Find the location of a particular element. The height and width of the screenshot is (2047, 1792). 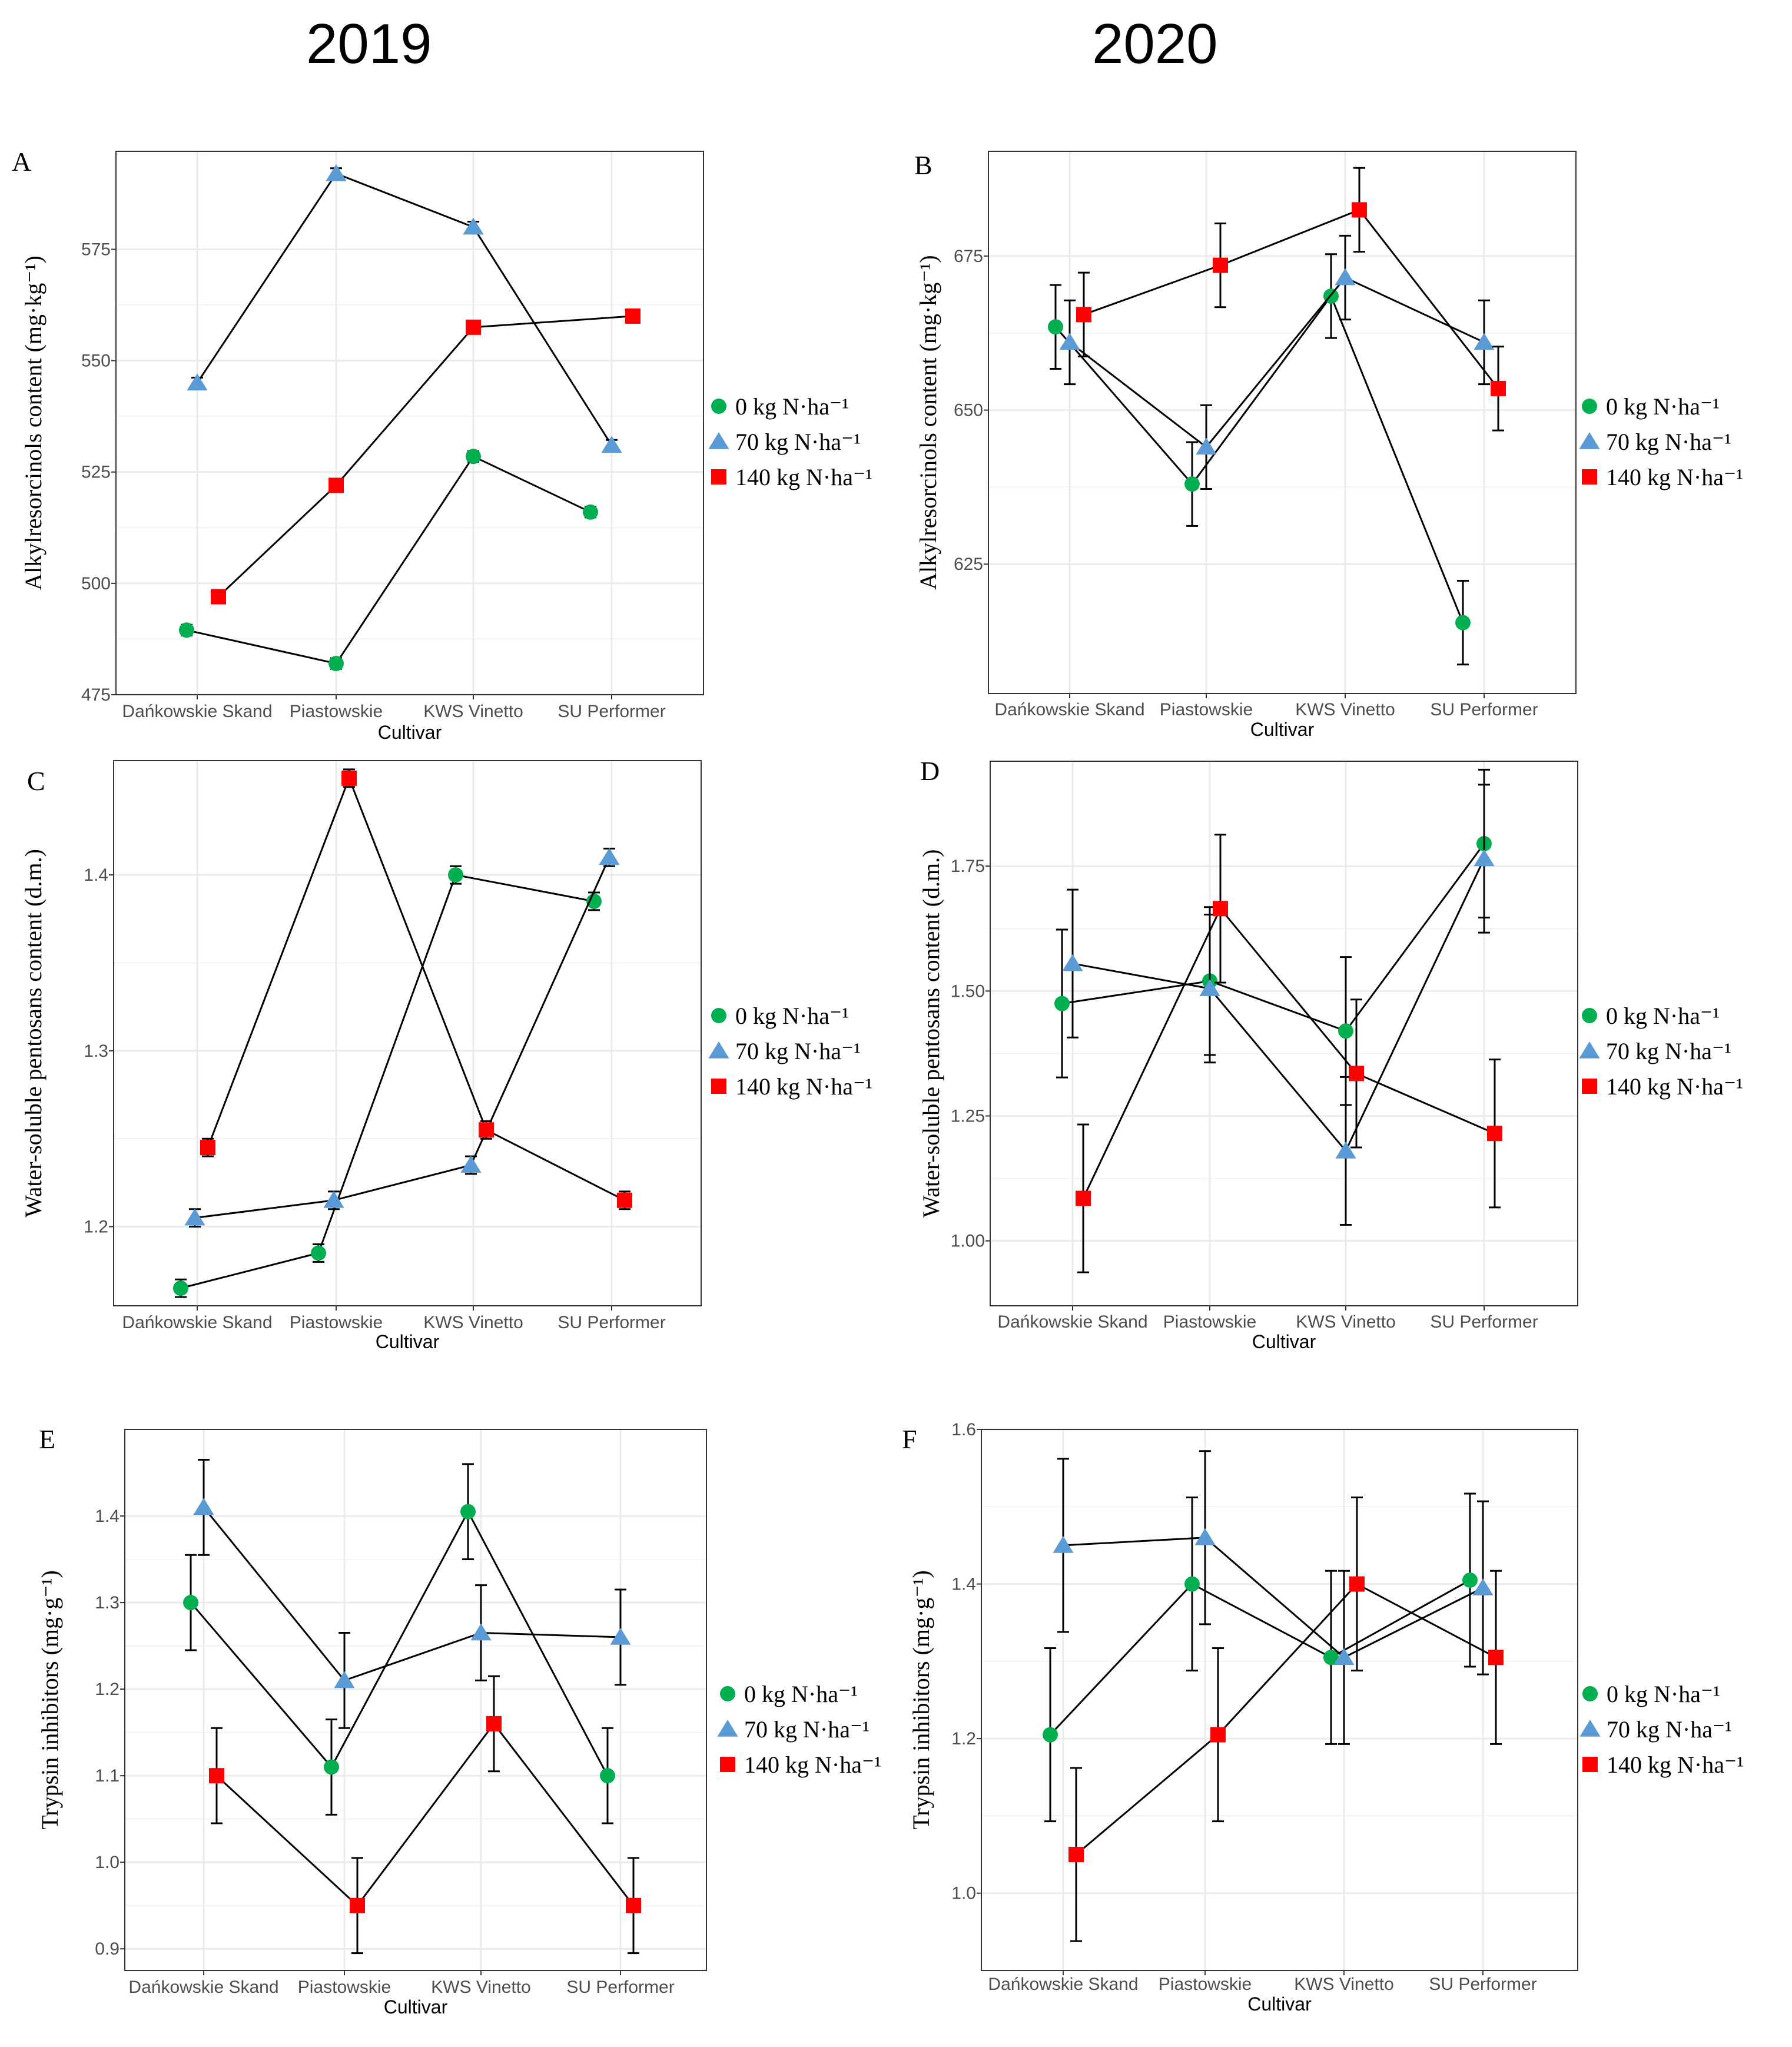

y-tick-label: 675 is located at coordinates (968, 256).